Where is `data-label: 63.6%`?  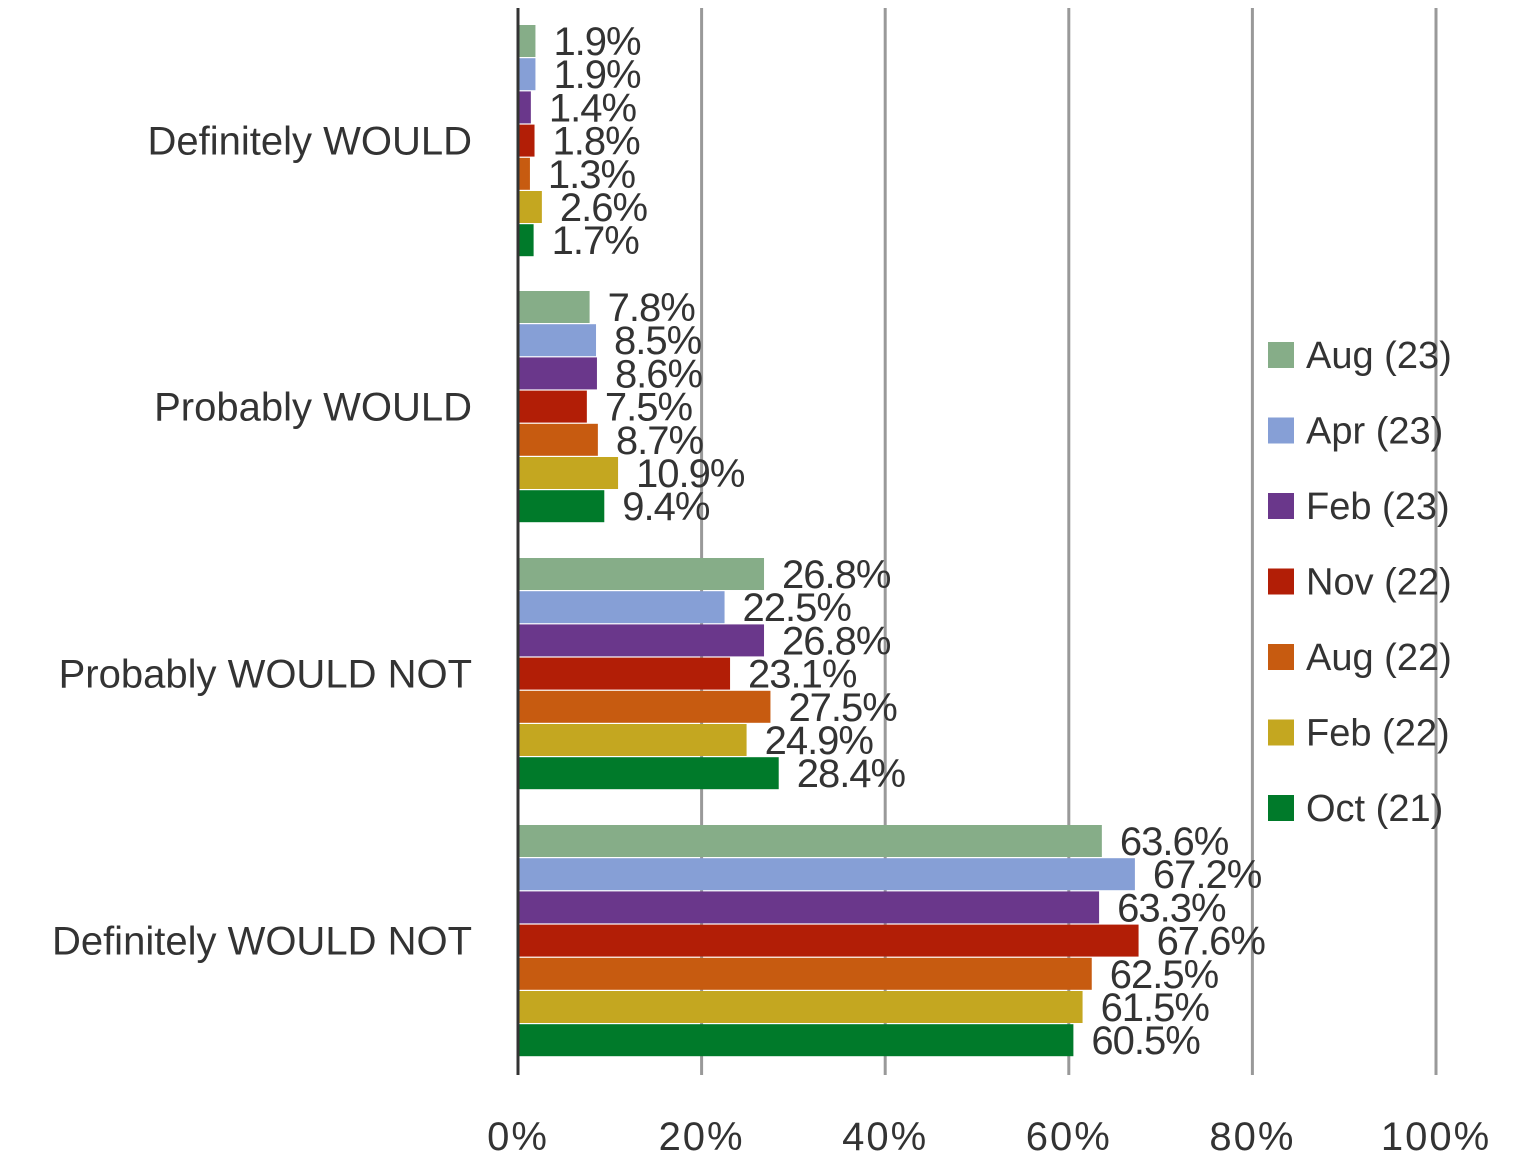
data-label: 63.6% is located at coordinates (1174, 842).